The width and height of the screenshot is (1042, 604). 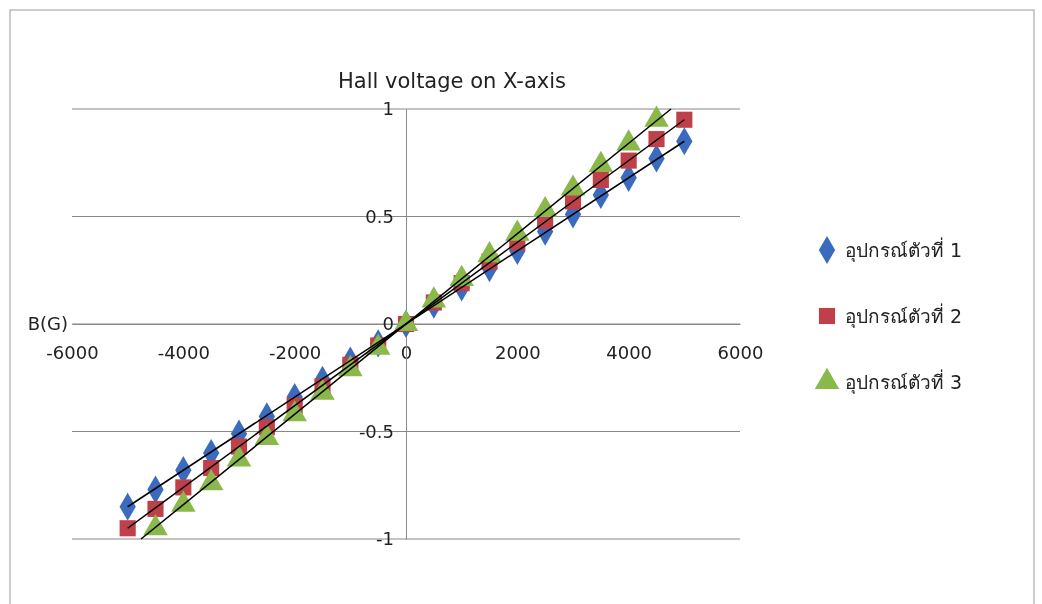 I want to click on legend-label: อุปกรณ์ตัวที่ 1, so click(x=904, y=250).